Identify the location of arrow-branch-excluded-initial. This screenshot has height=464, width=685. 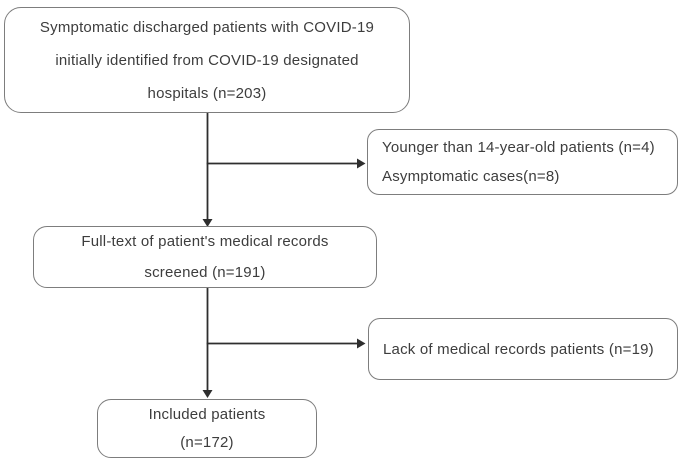
(286, 163).